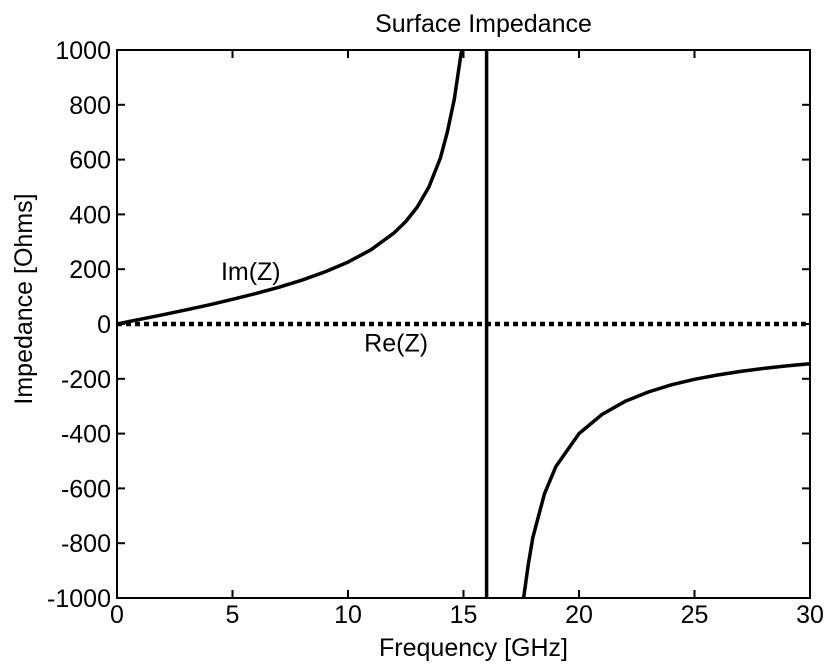 This screenshot has width=830, height=666. I want to click on y-tick-label: -800, so click(86, 544).